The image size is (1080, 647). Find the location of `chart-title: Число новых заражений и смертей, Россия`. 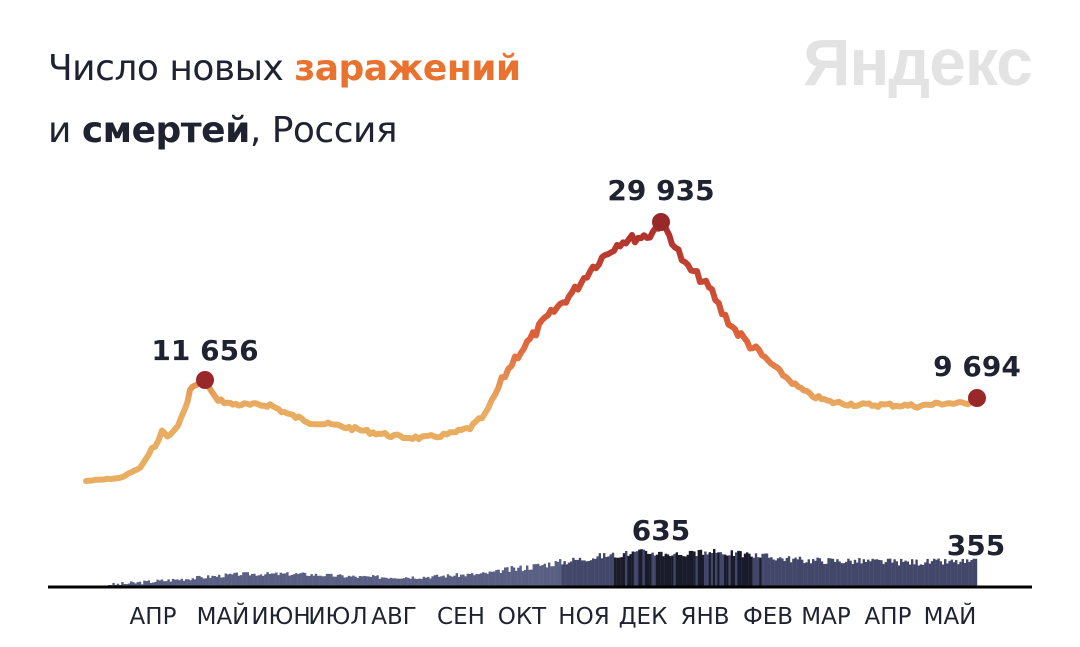

chart-title: Число новых заражений и смертей, Россия is located at coordinates (284, 100).